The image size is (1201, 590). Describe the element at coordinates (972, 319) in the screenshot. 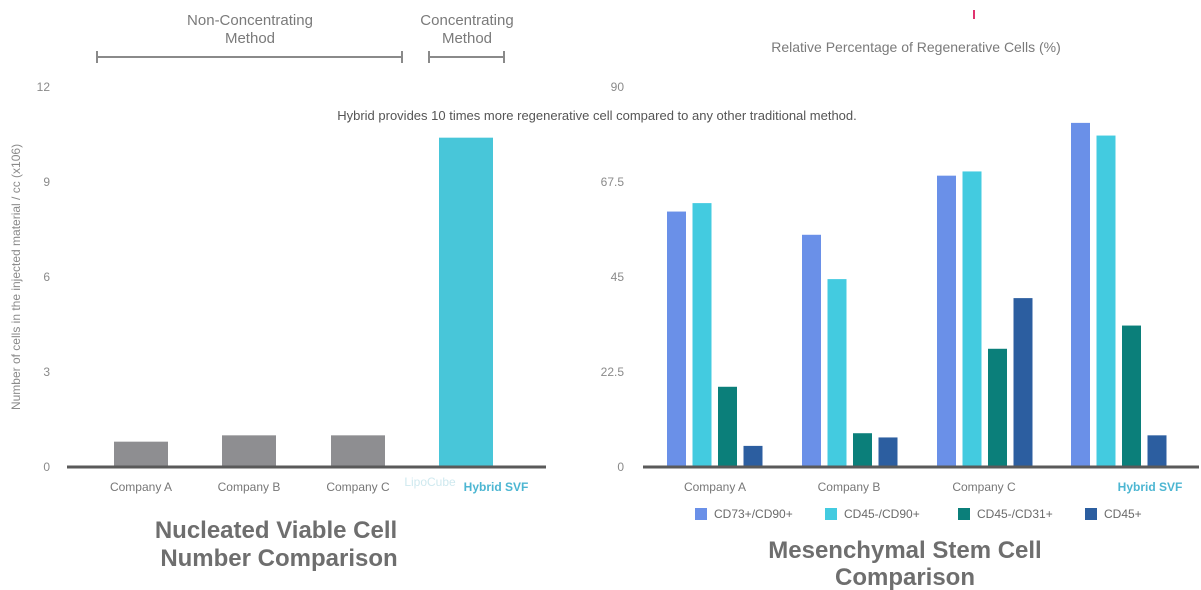

I see `right-bar-s1-c2` at that location.